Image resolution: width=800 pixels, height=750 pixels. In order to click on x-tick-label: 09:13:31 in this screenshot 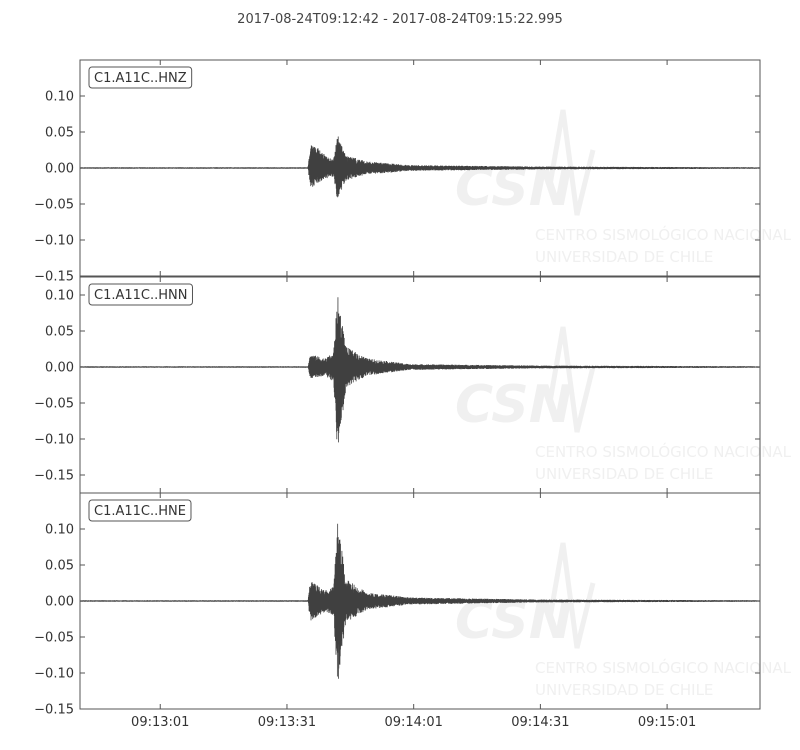, I will do `click(287, 722)`.